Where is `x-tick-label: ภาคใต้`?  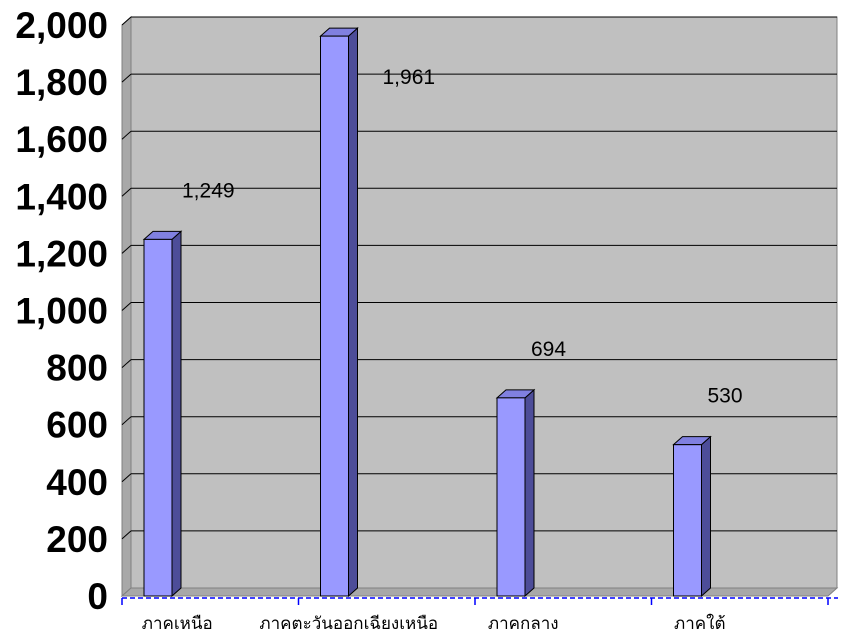
x-tick-label: ภาคใต้ is located at coordinates (699, 623).